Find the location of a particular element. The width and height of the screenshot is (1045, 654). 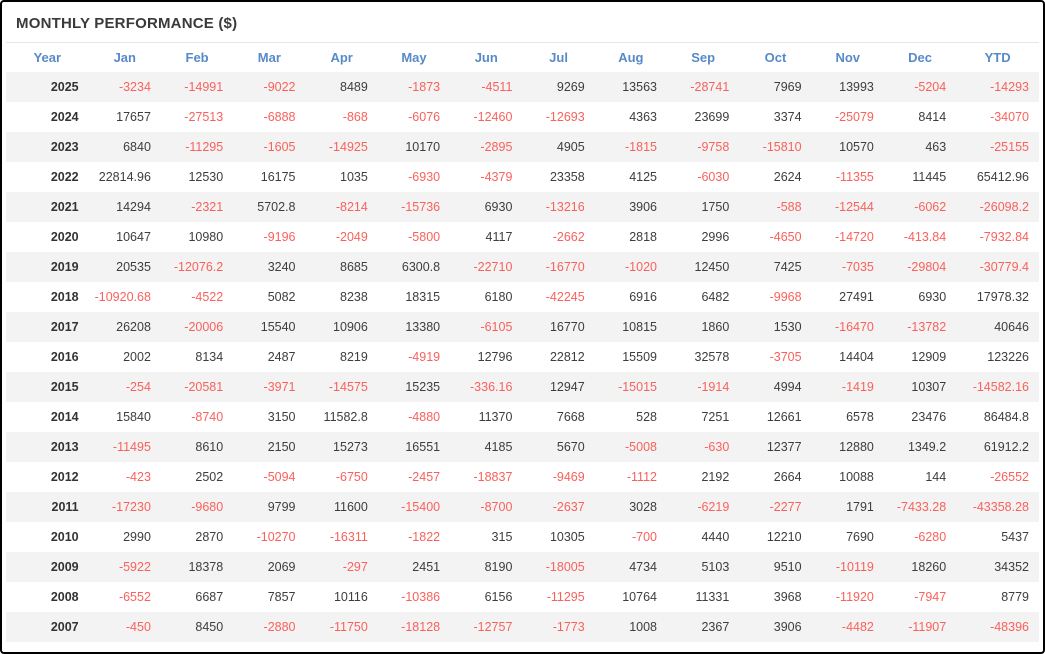

value-cell: -4522 is located at coordinates (207, 297).